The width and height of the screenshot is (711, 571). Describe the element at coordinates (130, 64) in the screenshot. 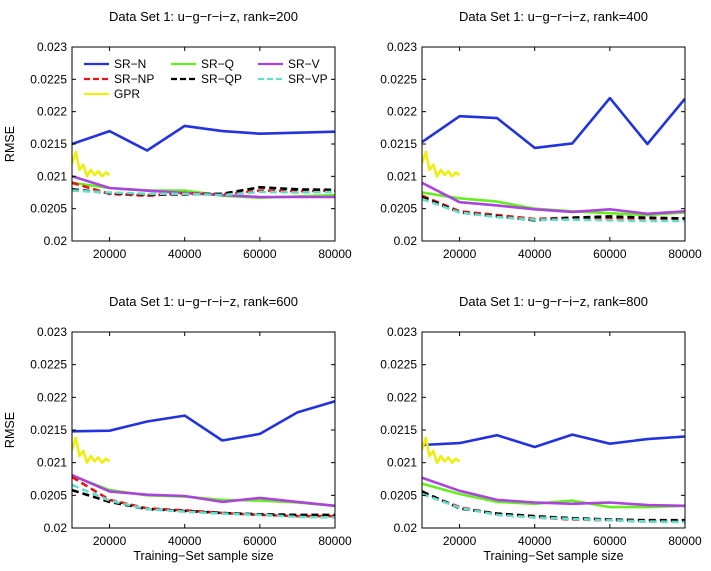

I see `legend-label: SR−N` at that location.